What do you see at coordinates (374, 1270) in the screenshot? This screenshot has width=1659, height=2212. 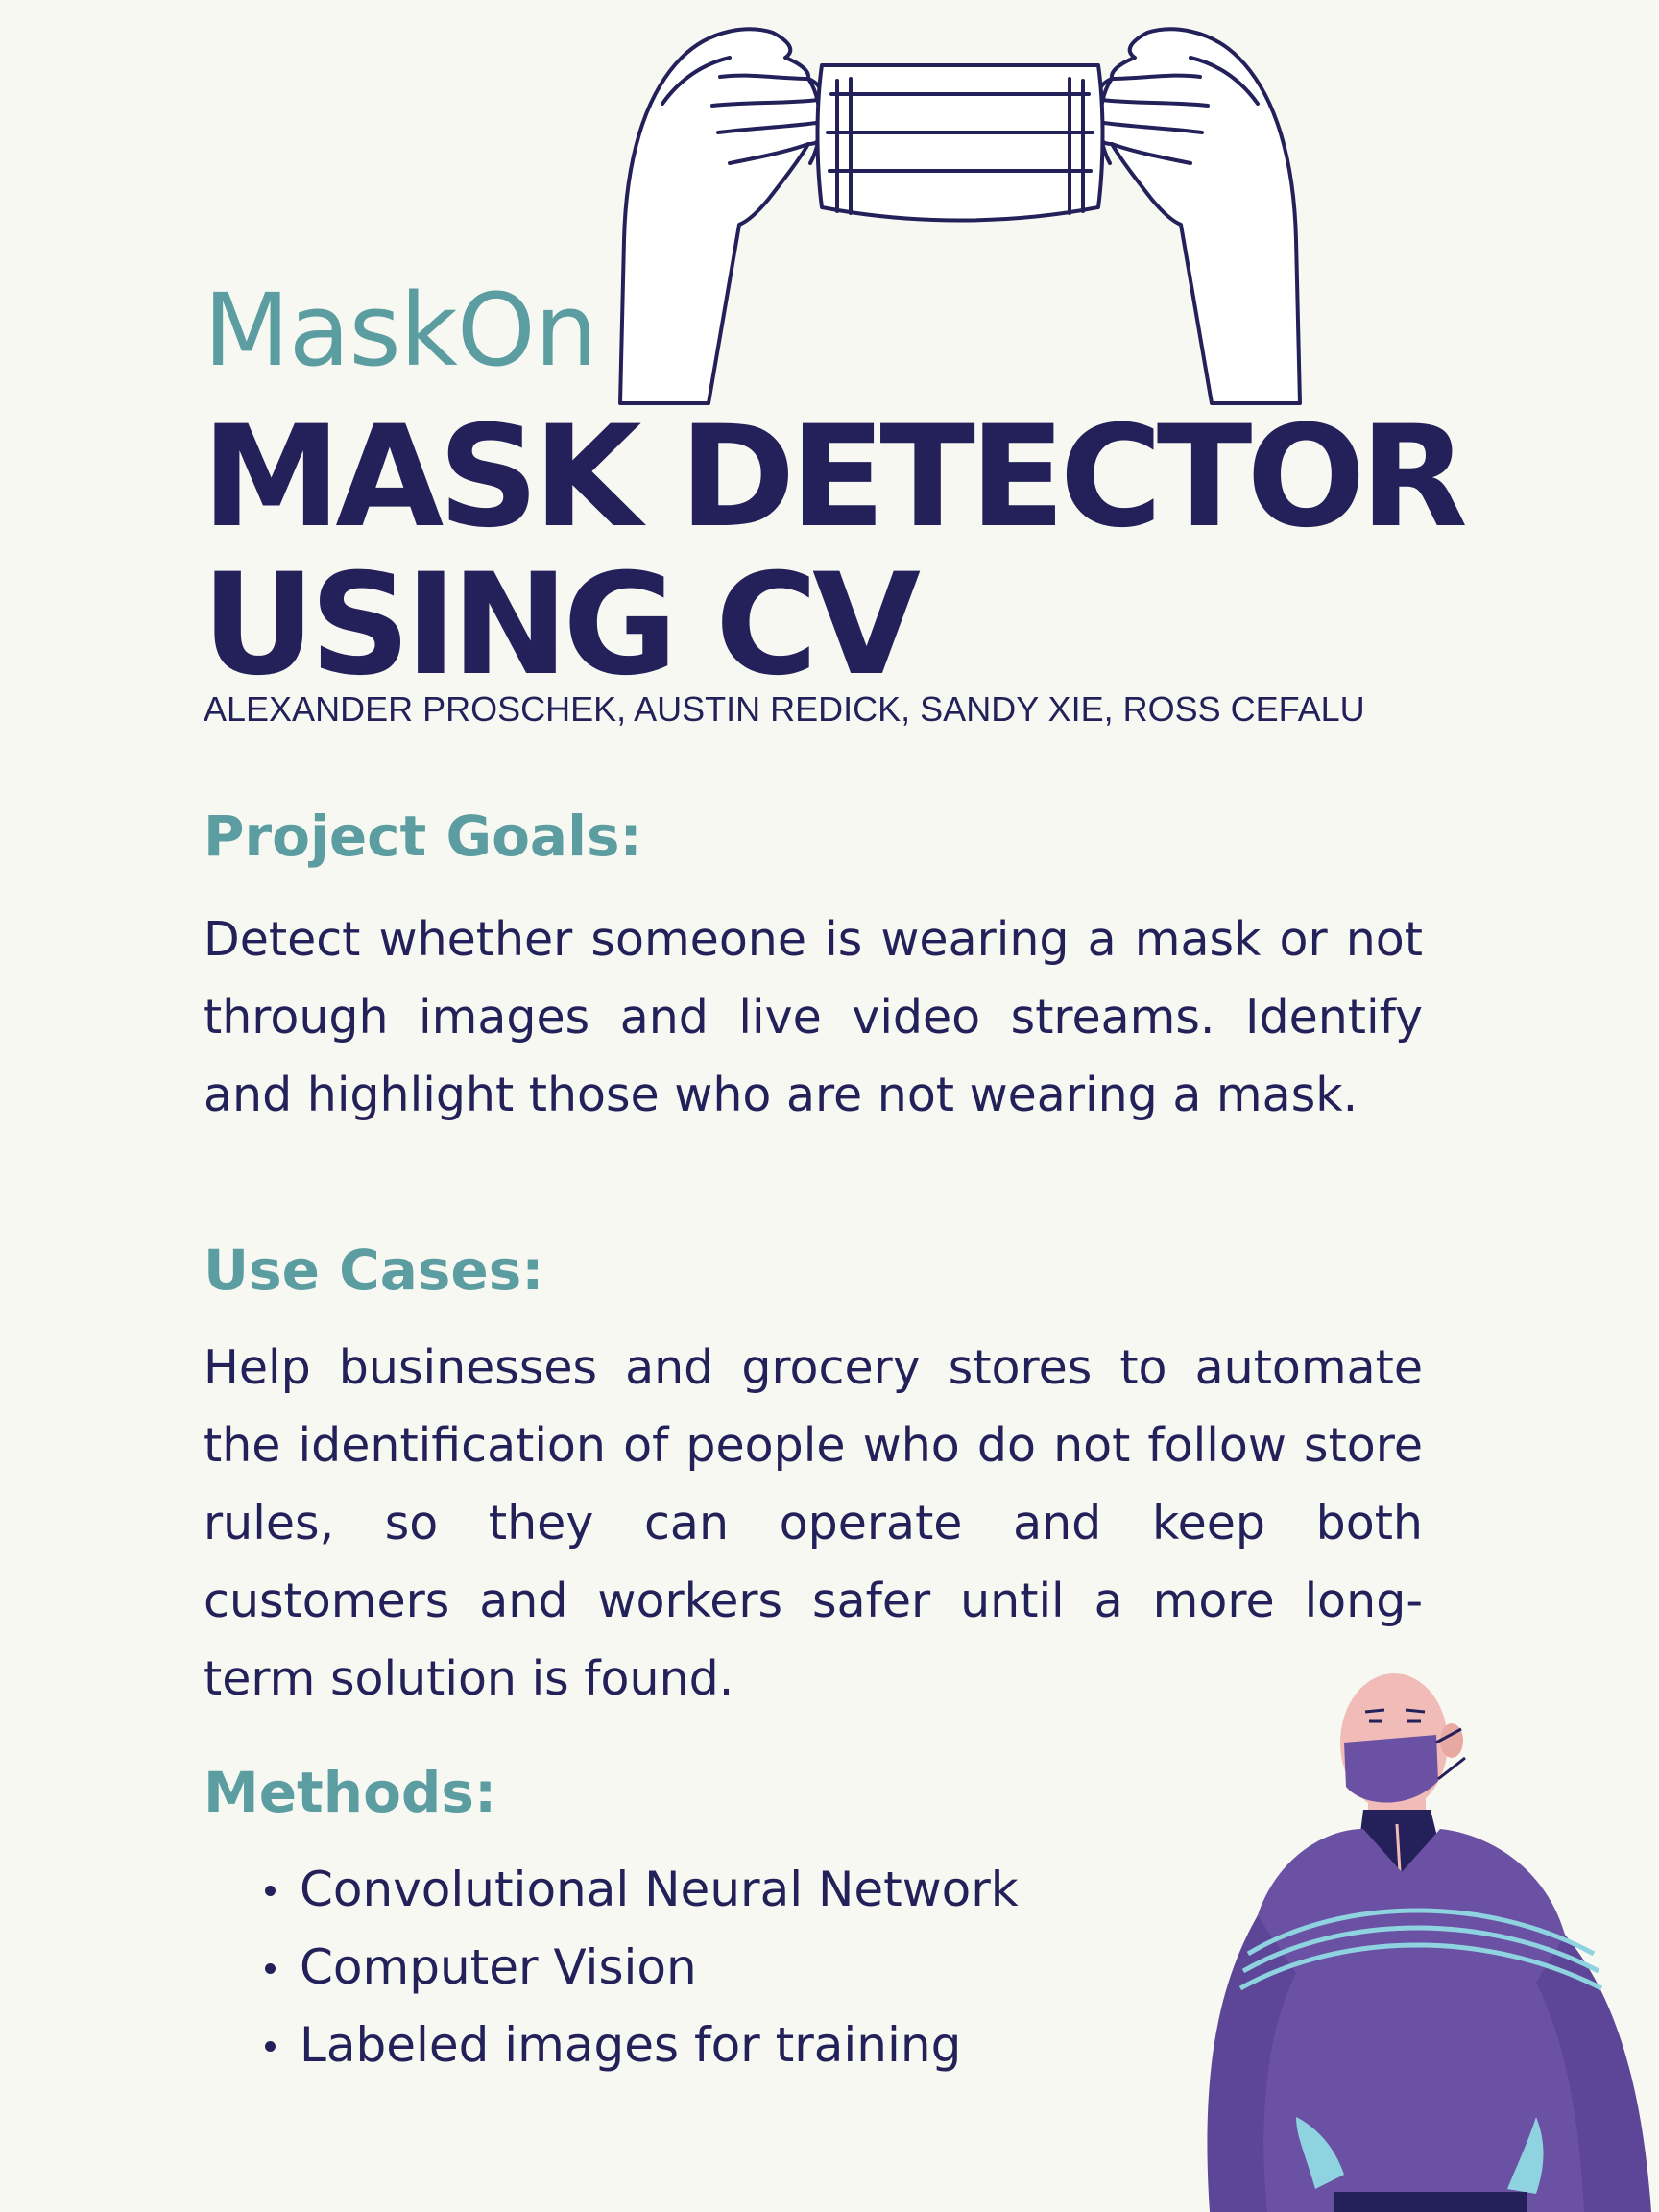 I see `heading-use-cases: Use Cases:` at bounding box center [374, 1270].